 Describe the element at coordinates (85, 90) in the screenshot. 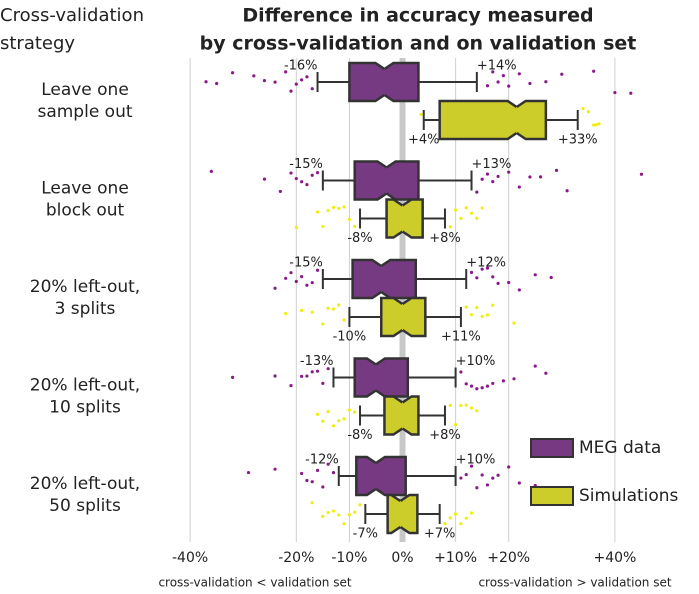

I see `category-label: Leave one` at that location.